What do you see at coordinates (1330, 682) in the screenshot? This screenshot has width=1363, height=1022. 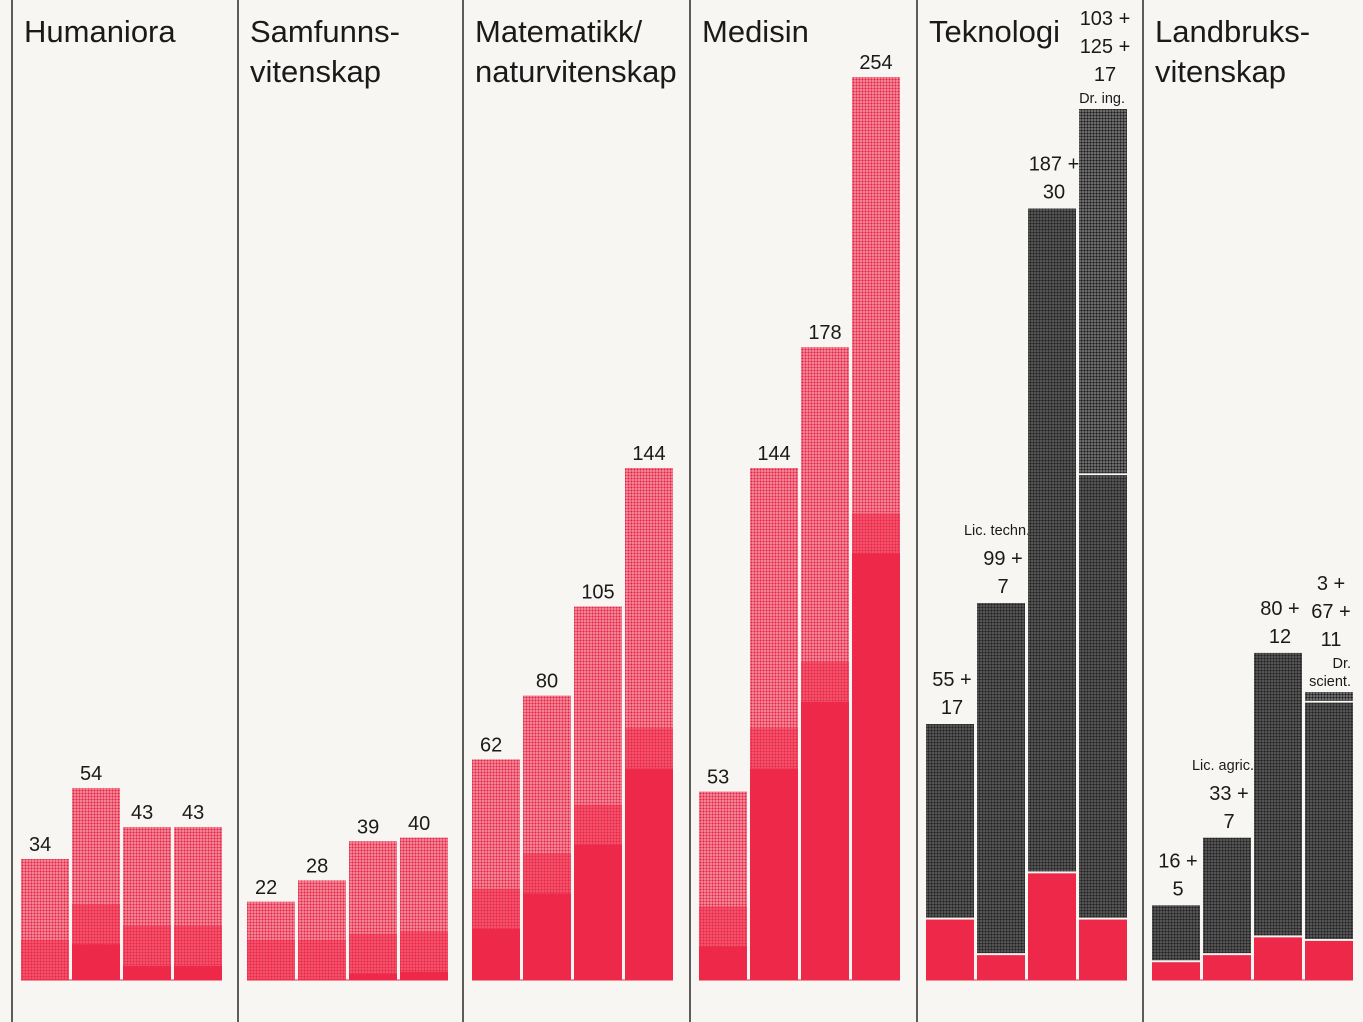 I see `series-annotation: scient.` at bounding box center [1330, 682].